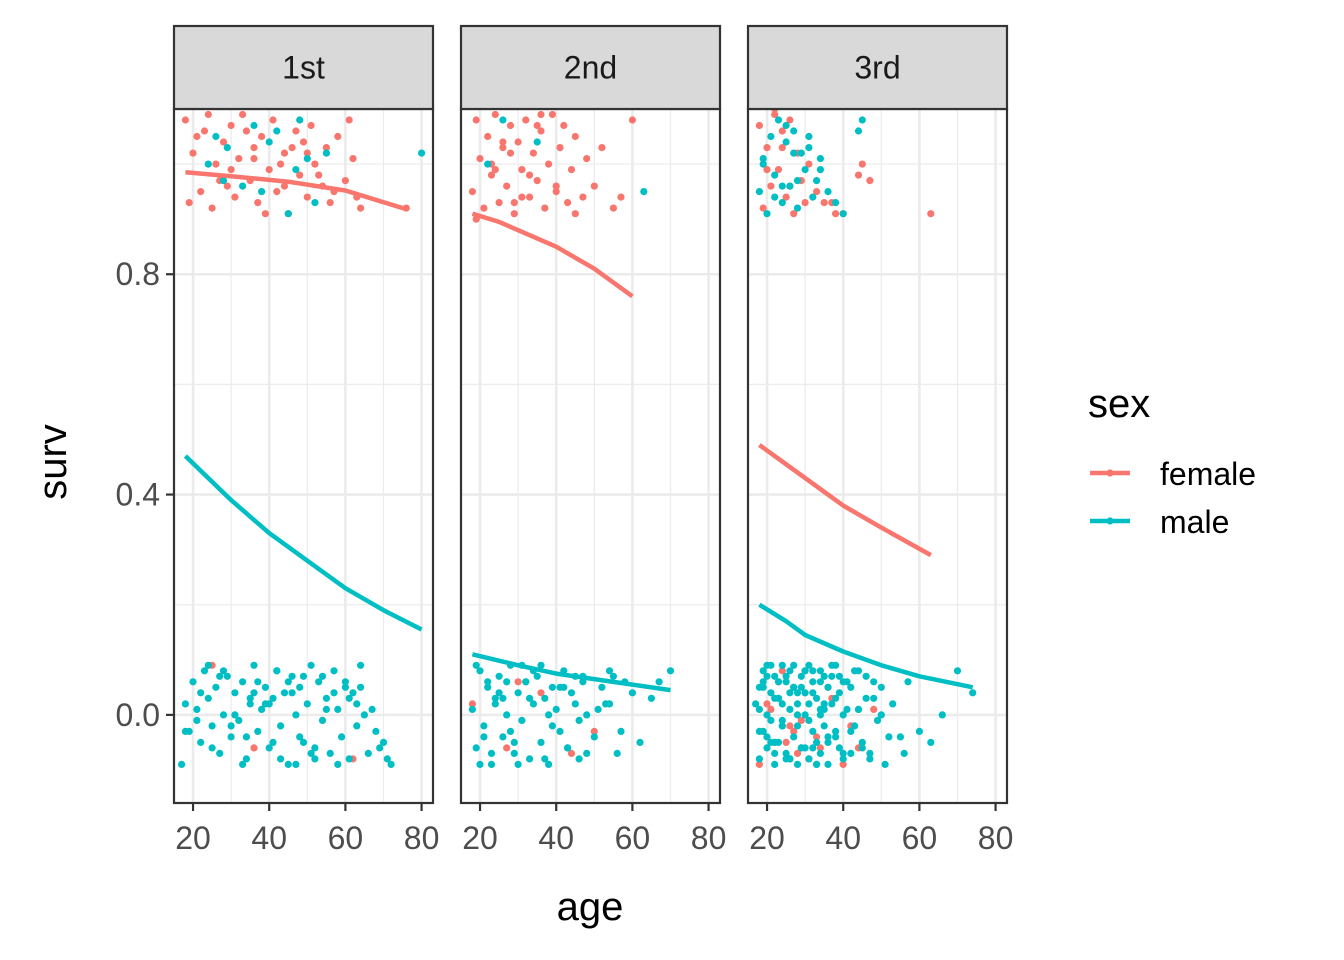  Describe the element at coordinates (845, 500) in the screenshot. I see `fit-line-female` at that location.